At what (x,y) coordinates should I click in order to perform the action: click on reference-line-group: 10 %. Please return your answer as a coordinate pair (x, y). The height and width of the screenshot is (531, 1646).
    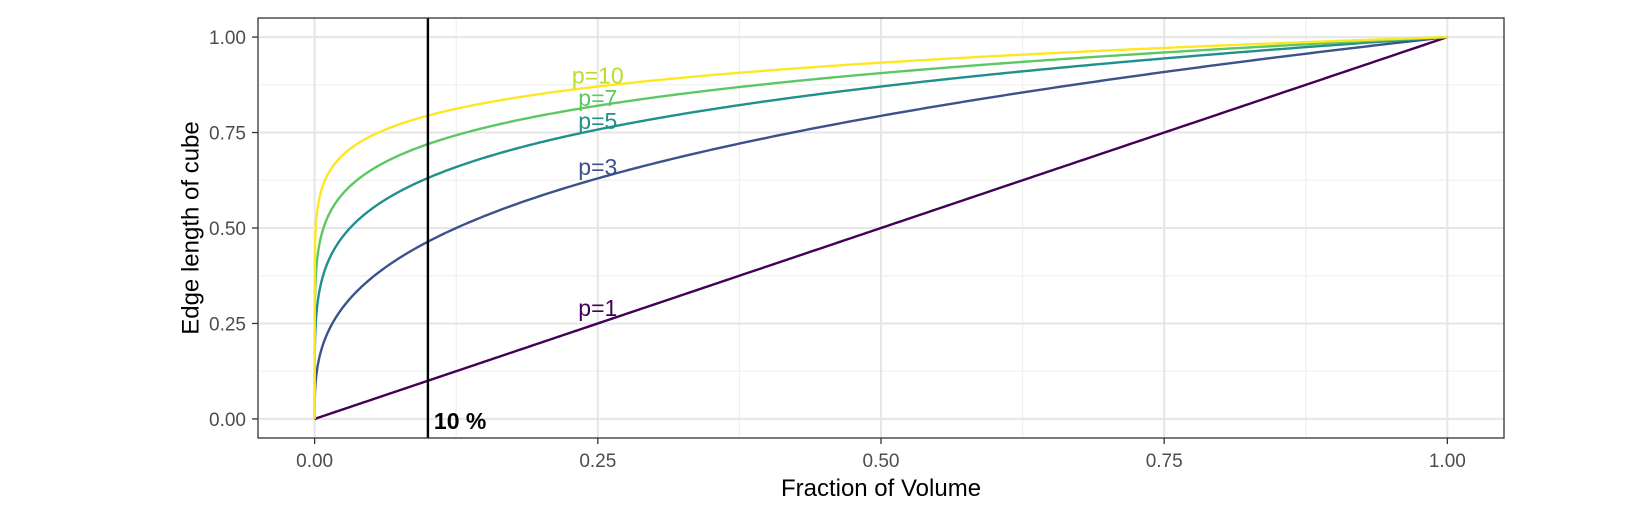
    Looking at the image, I should click on (456, 228).